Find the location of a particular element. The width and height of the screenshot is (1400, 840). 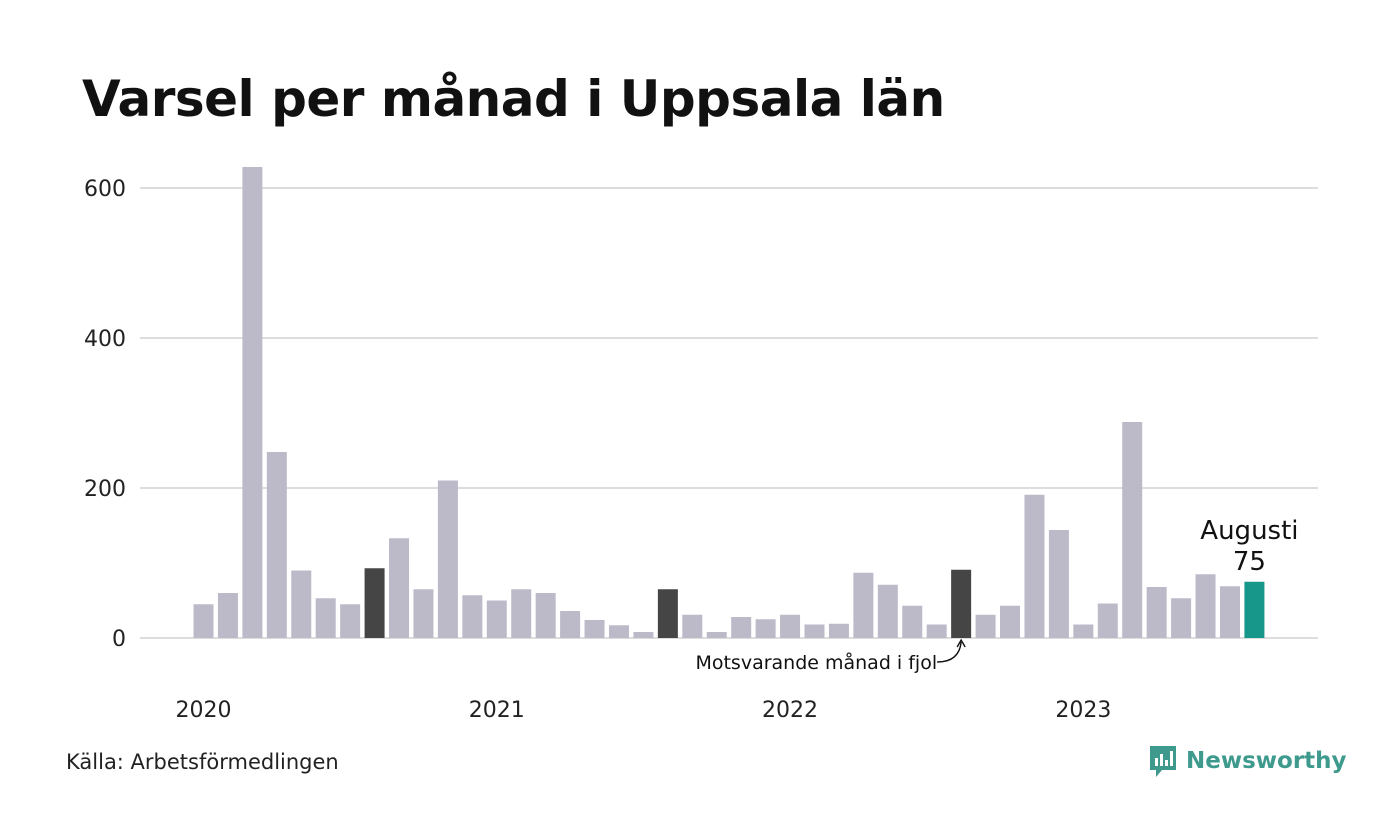

x-axis-ticks: 2020 2021 2022 2023 is located at coordinates (644, 710).